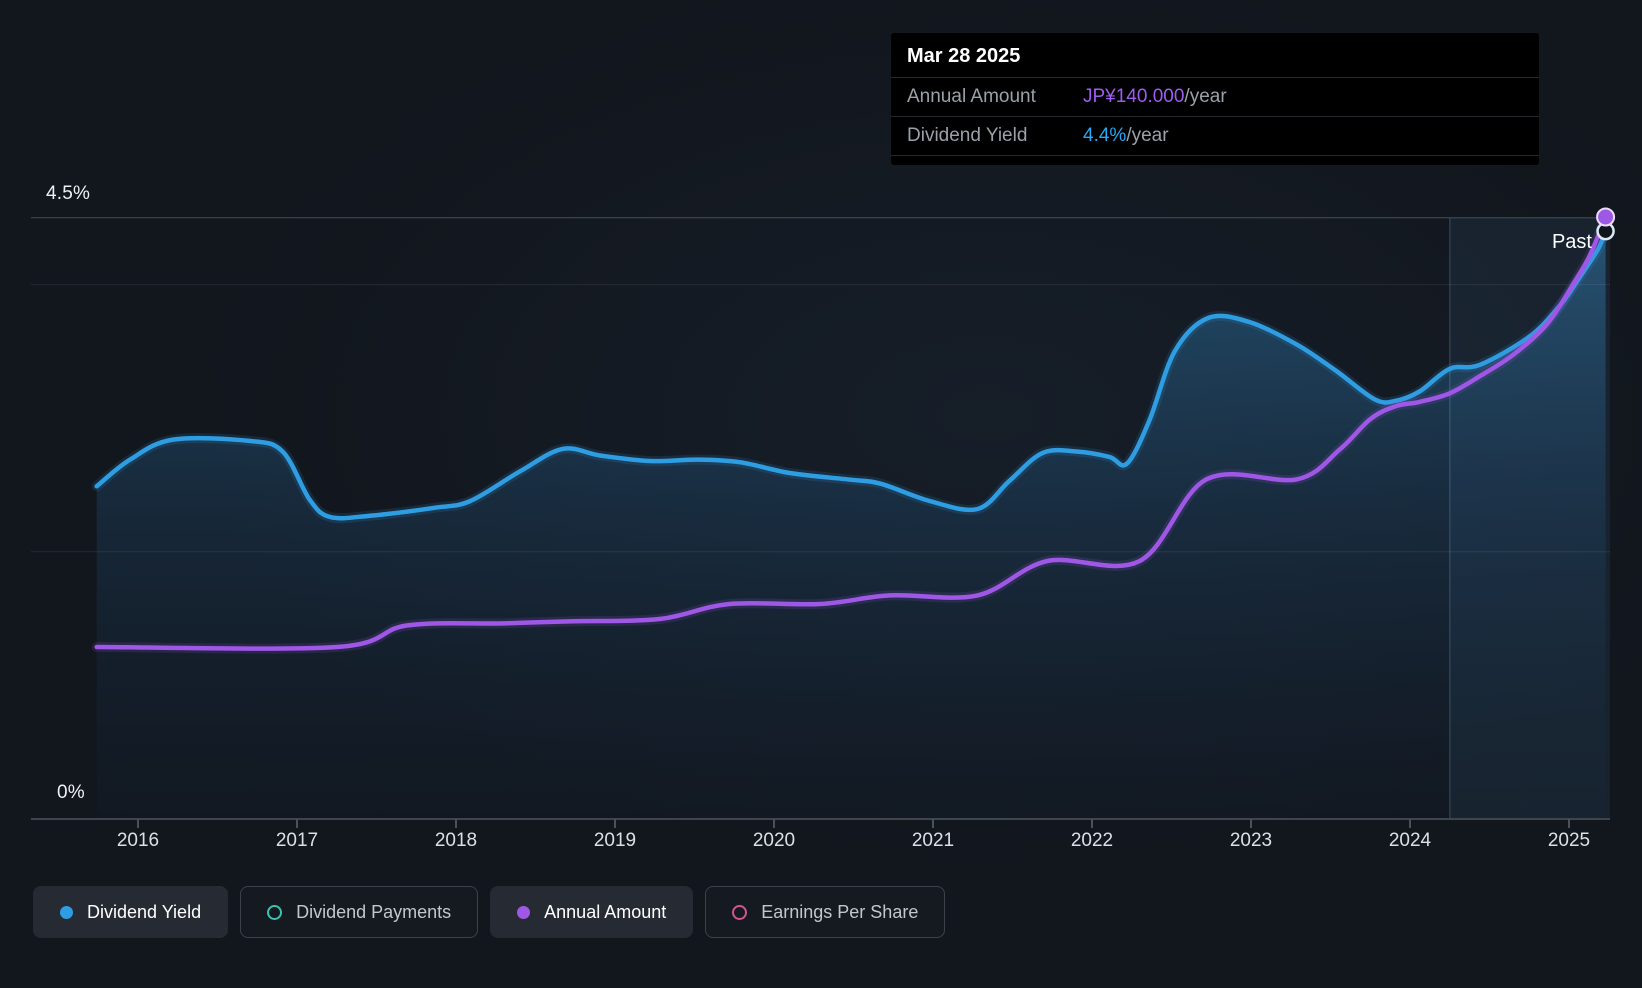 Image resolution: width=1642 pixels, height=988 pixels. Describe the element at coordinates (605, 911) in the screenshot. I see `legend-label-annual-amount: Annual Amount` at that location.